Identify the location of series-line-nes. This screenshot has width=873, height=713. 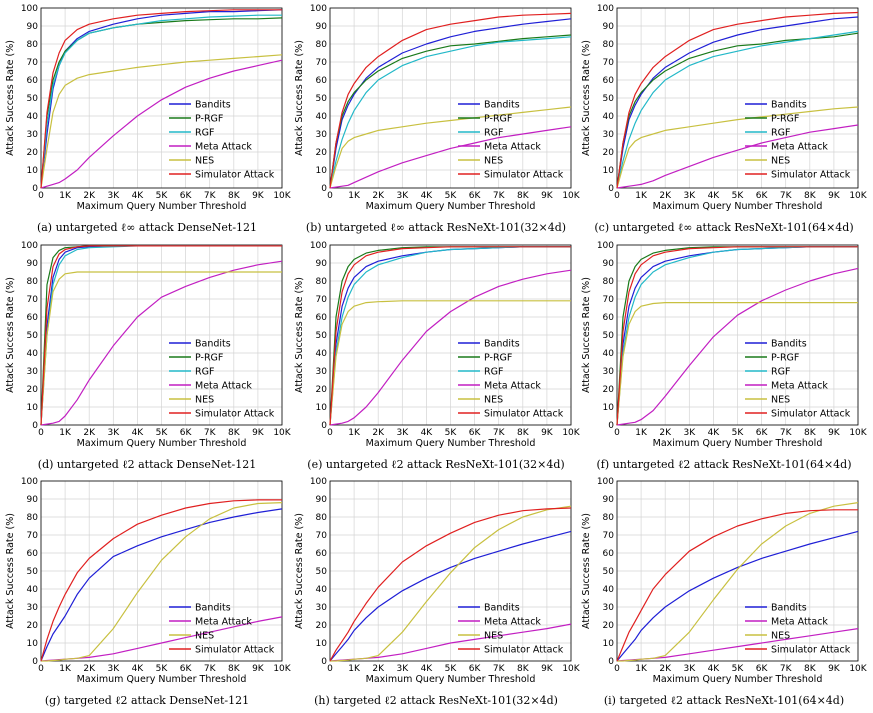
(162, 582).